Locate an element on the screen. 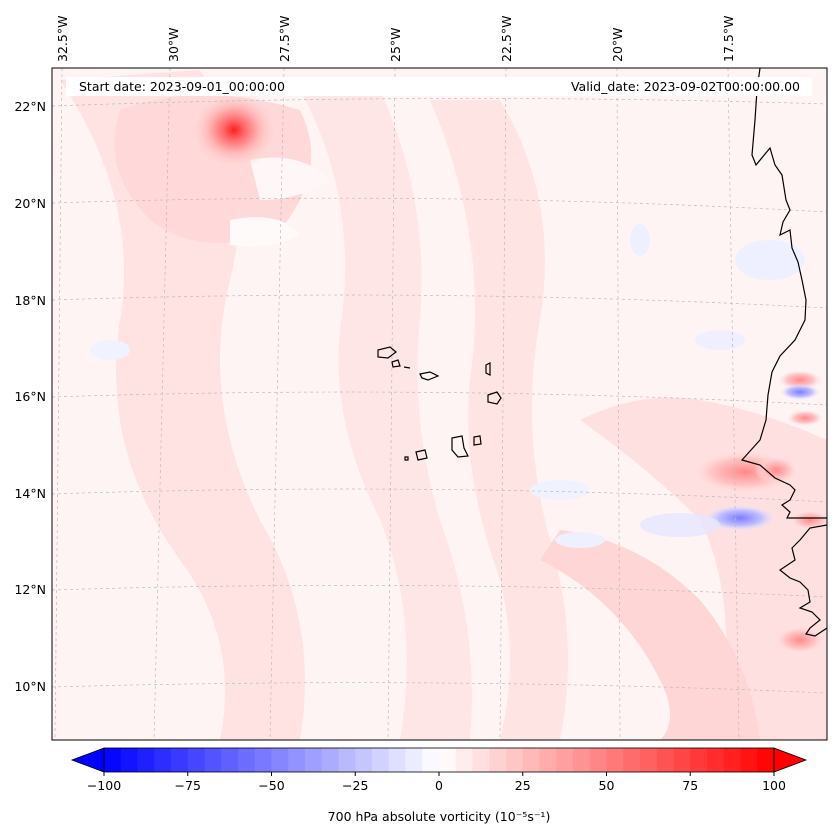 This screenshot has height=839, width=837. cape-verde-islands is located at coordinates (439, 403).